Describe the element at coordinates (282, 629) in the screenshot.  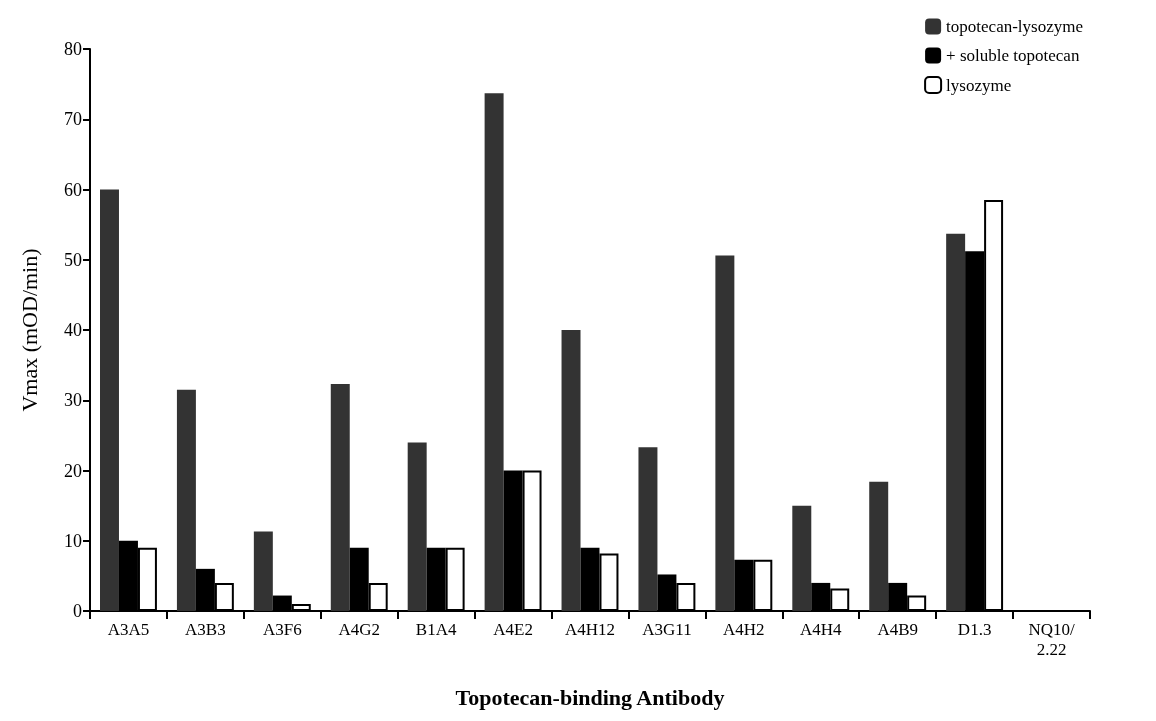
I see `x-tick-label: A3F6` at that location.